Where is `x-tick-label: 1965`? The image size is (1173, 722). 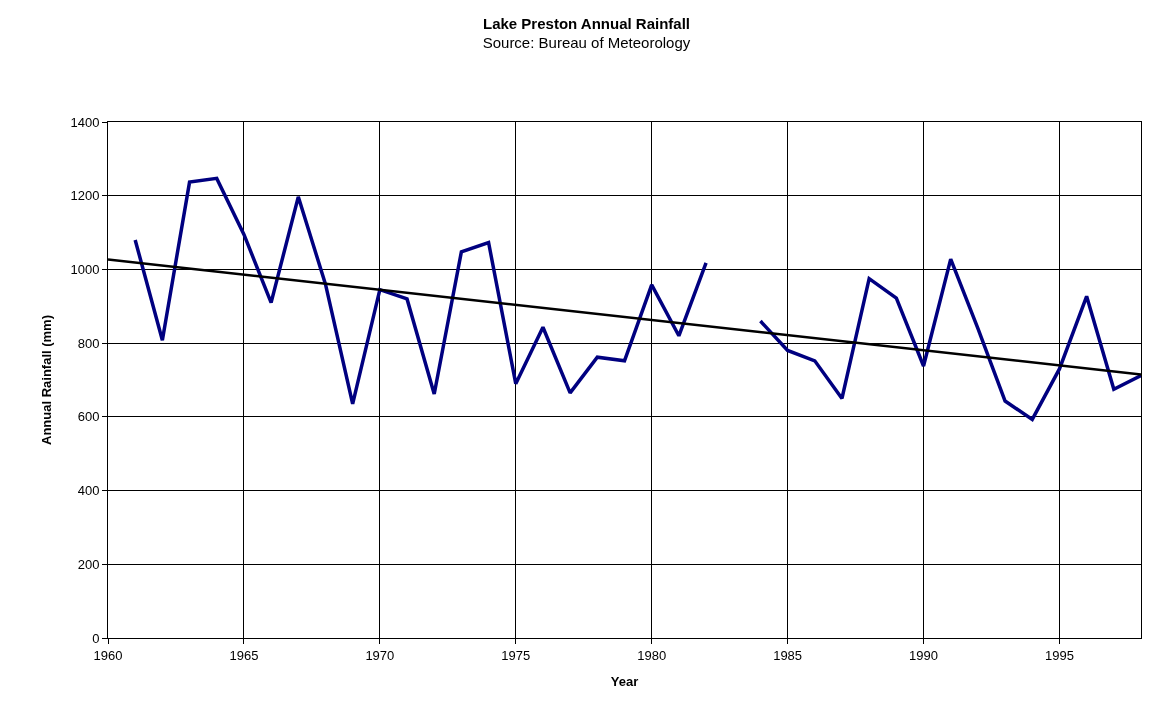 x-tick-label: 1965 is located at coordinates (244, 655).